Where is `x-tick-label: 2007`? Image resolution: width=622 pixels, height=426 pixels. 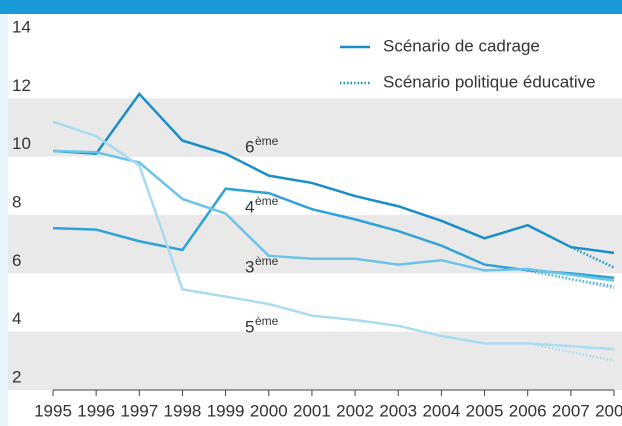
x-tick-label: 2007 is located at coordinates (571, 410).